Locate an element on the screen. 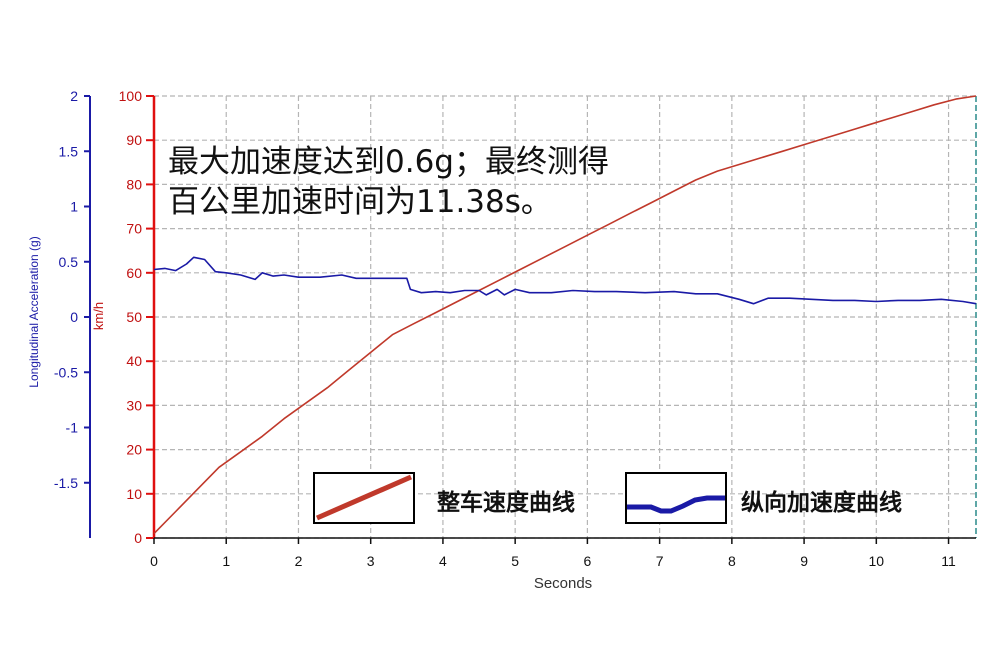 The width and height of the screenshot is (1006, 671). acceleration-axis: 2 1.5 1 0.5 0 -0.5 -1 -1.5 is located at coordinates (72, 313).